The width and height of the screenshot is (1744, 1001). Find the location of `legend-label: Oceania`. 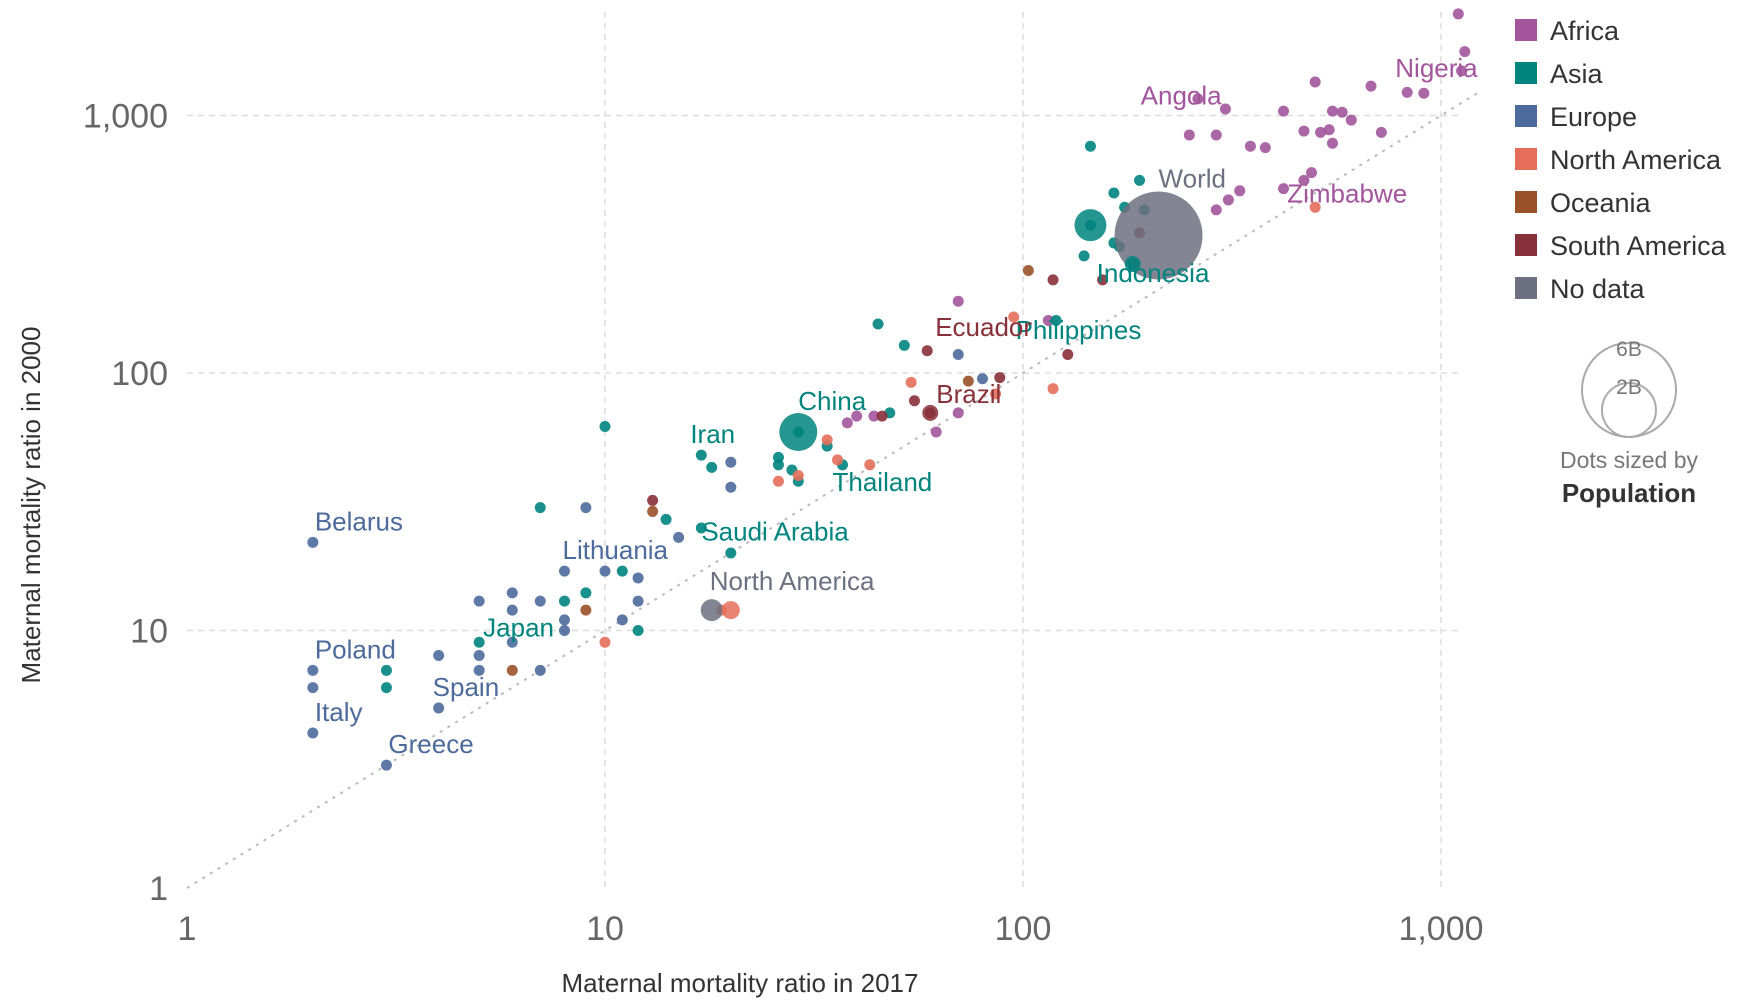

legend-label: Oceania is located at coordinates (1601, 203).